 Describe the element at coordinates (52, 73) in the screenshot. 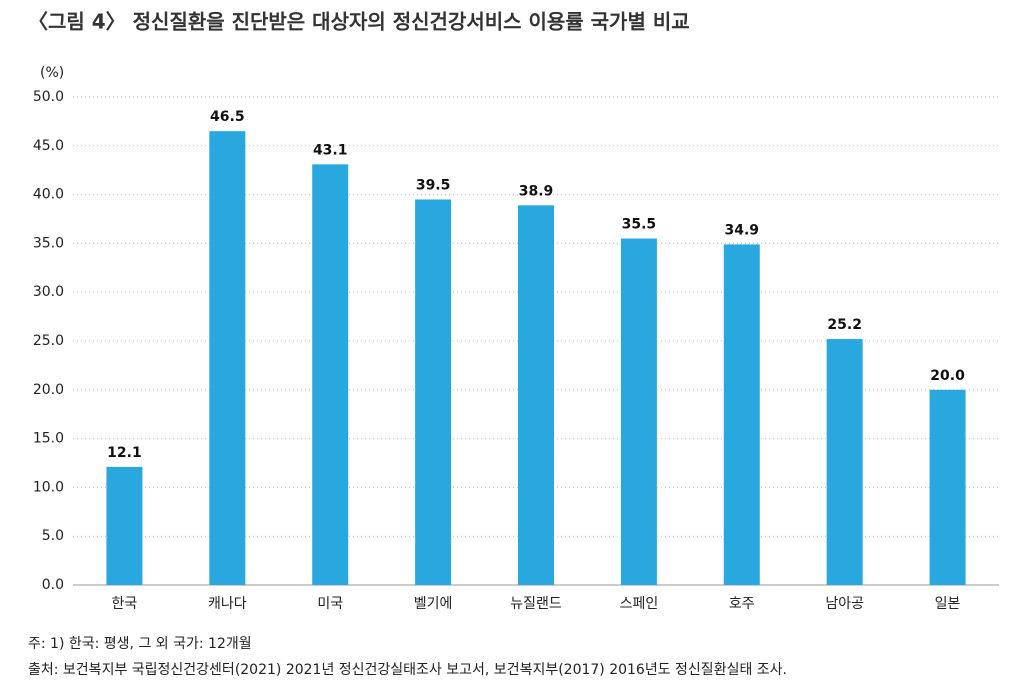

I see `y-axis-unit: (%)` at that location.